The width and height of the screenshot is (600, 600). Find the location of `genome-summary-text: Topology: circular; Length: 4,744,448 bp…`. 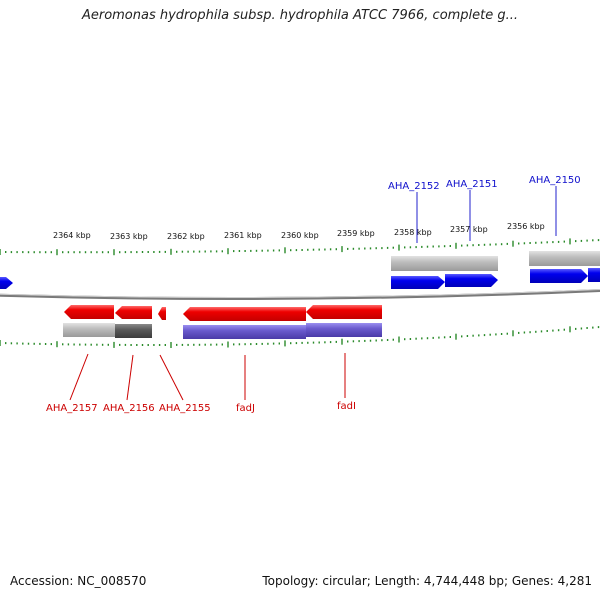

genome-summary-text: Topology: circular; Length: 4,744,448 bp… is located at coordinates (427, 581).